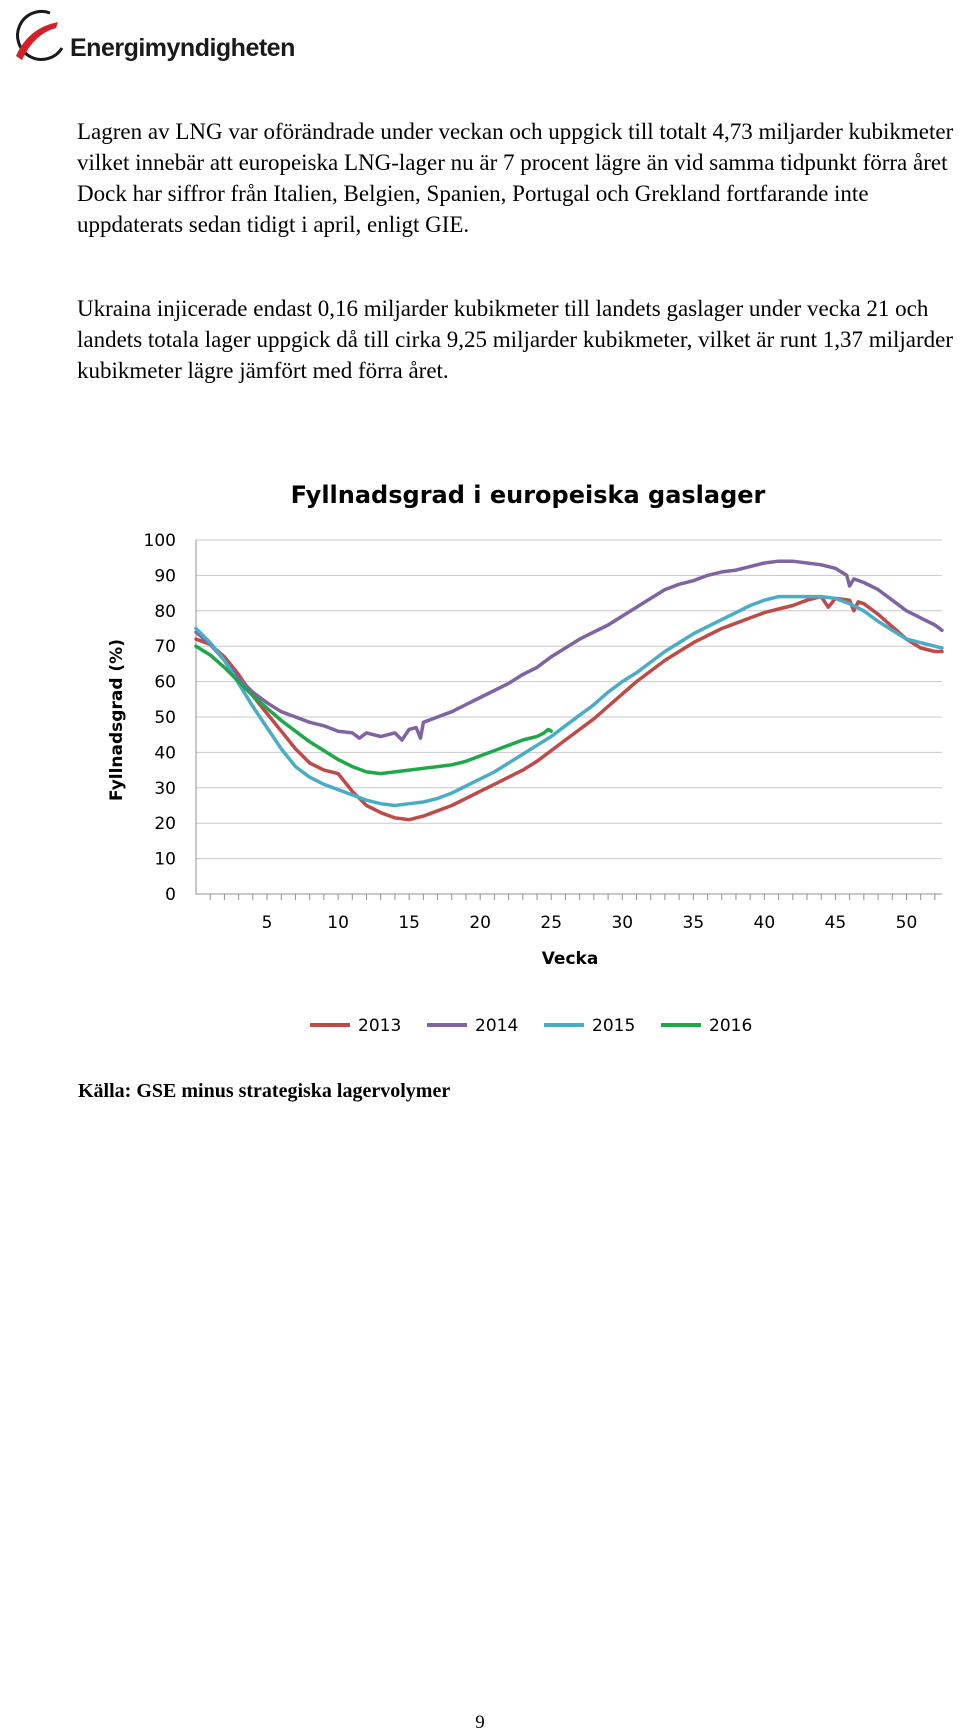 Image resolution: width=960 pixels, height=1736 pixels. Describe the element at coordinates (165, 824) in the screenshot. I see `y-tick-label: 20` at that location.